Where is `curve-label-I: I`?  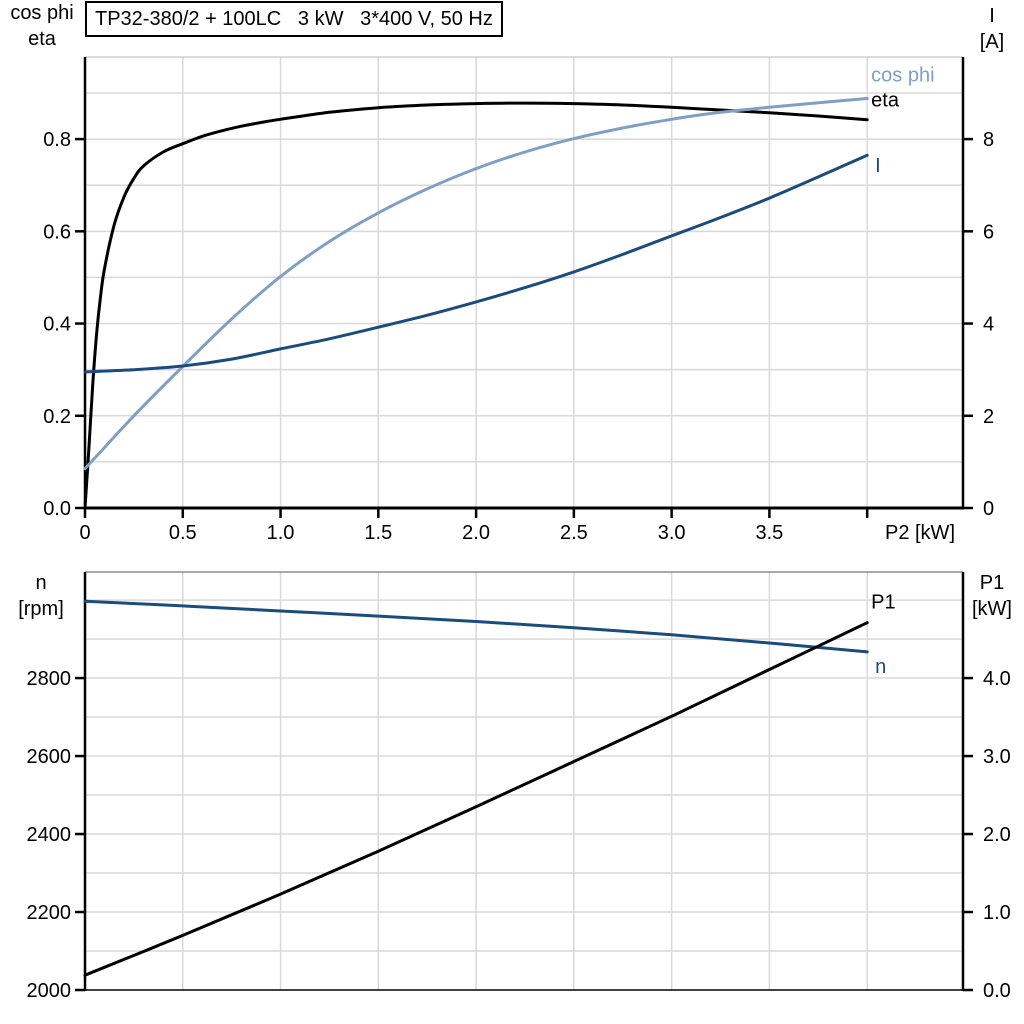 curve-label-I: I is located at coordinates (878, 166).